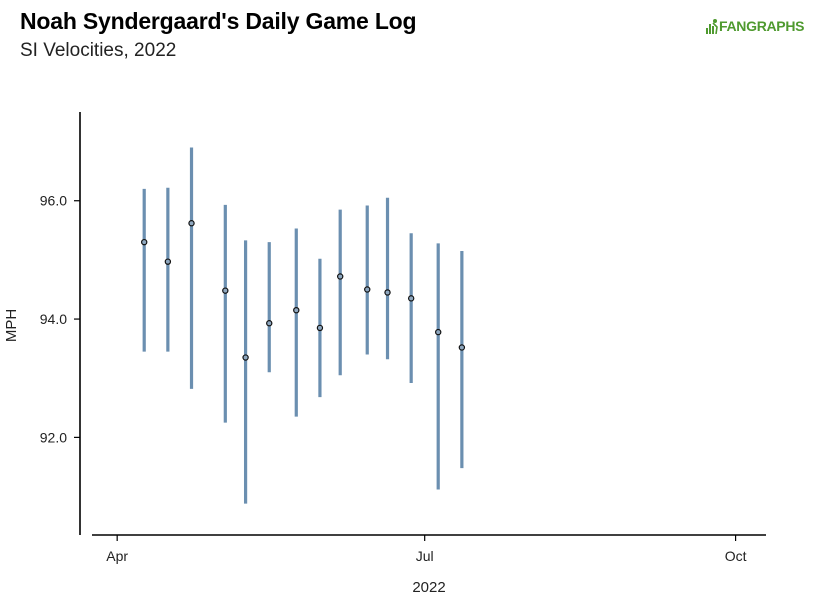 The height and width of the screenshot is (611, 813). I want to click on x-tick-label: Apr, so click(117, 556).